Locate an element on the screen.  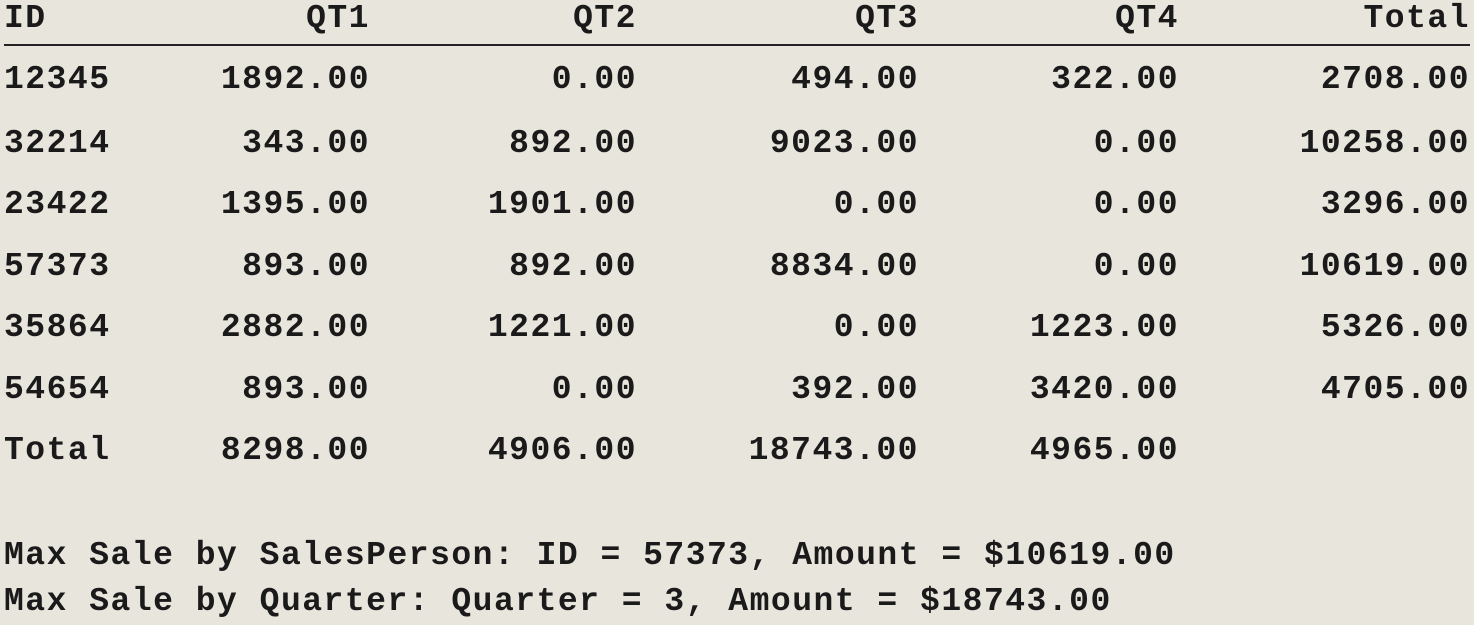
cell-qt3: 494.00 is located at coordinates (855, 79).